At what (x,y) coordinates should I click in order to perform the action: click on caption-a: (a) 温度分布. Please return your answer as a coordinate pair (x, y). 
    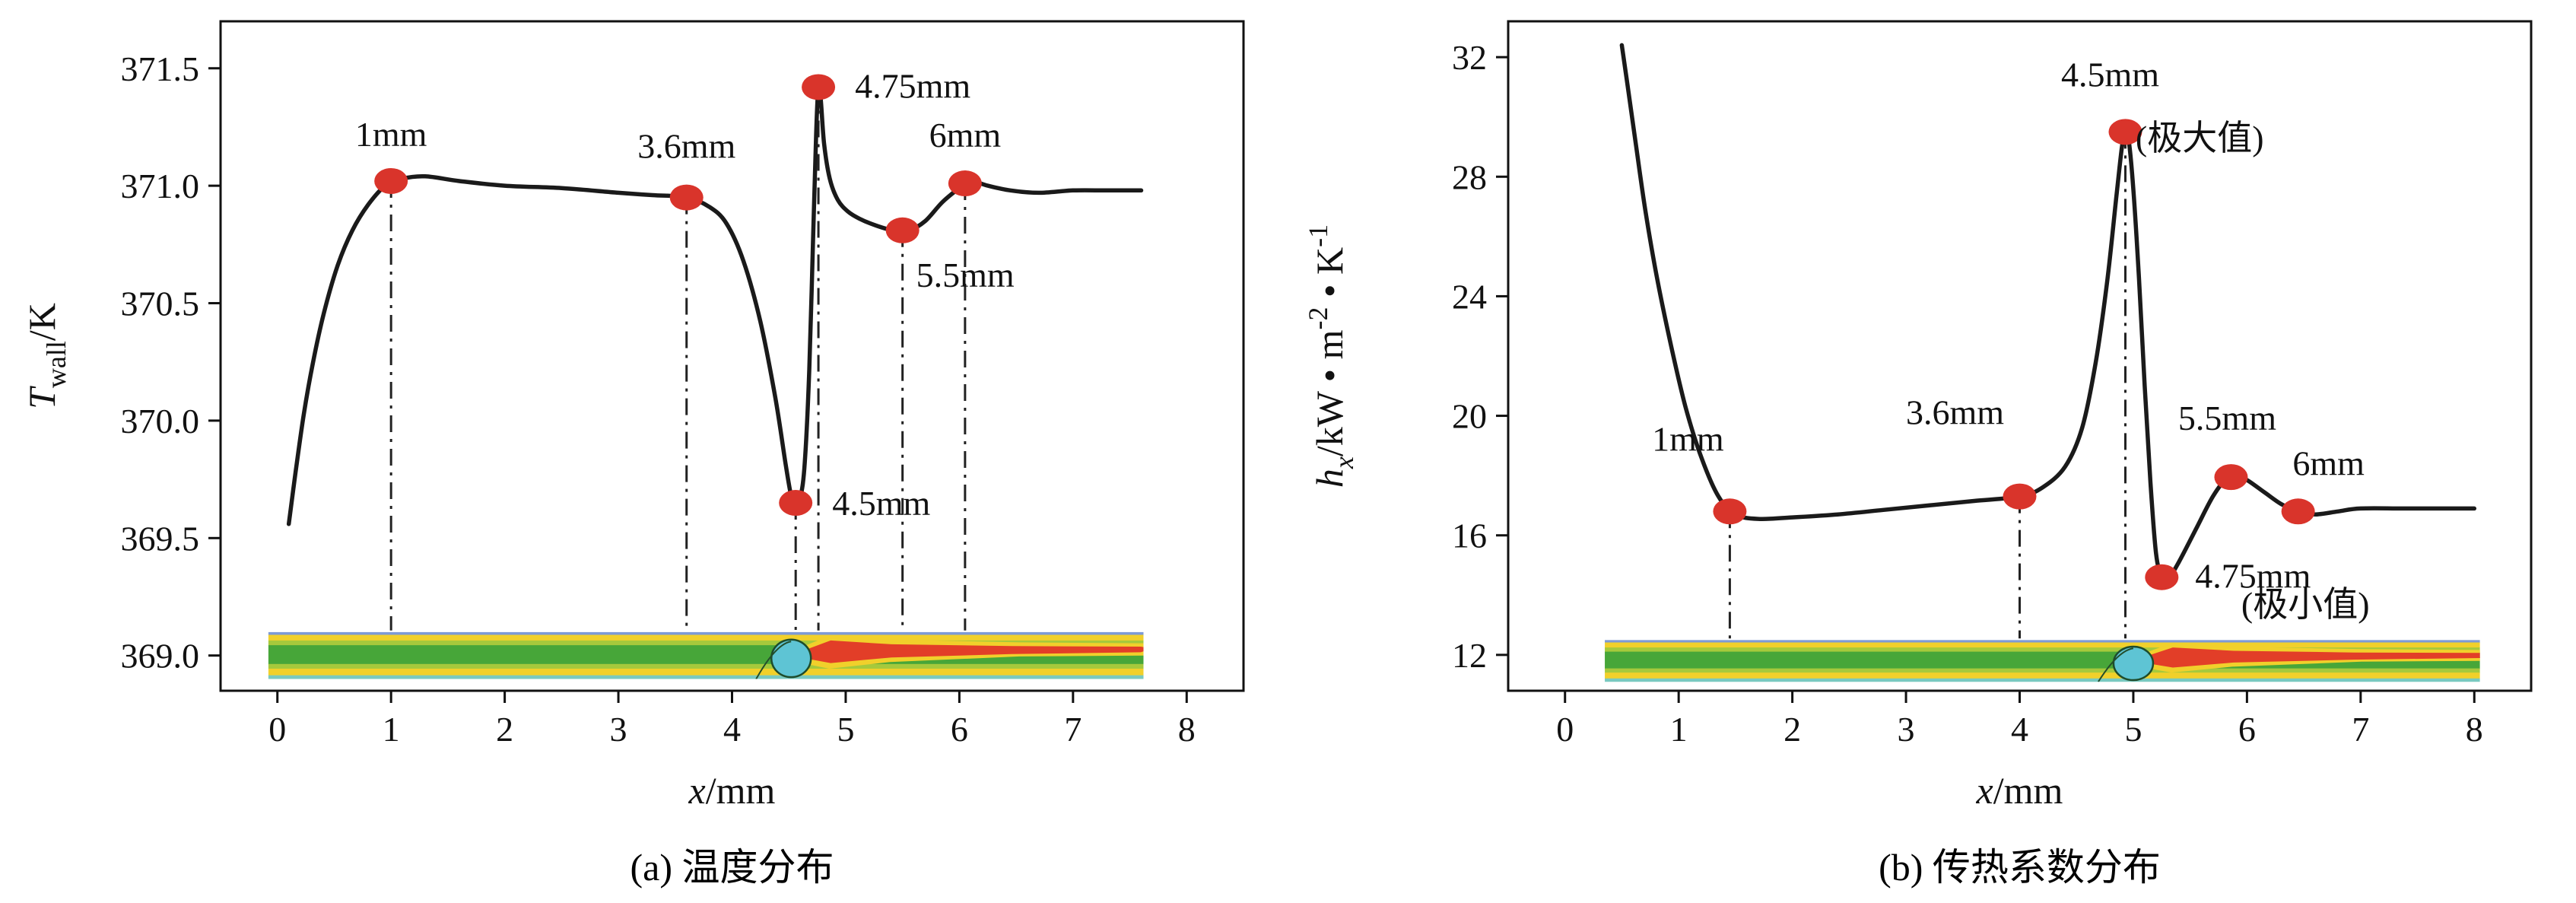
    Looking at the image, I should click on (732, 868).